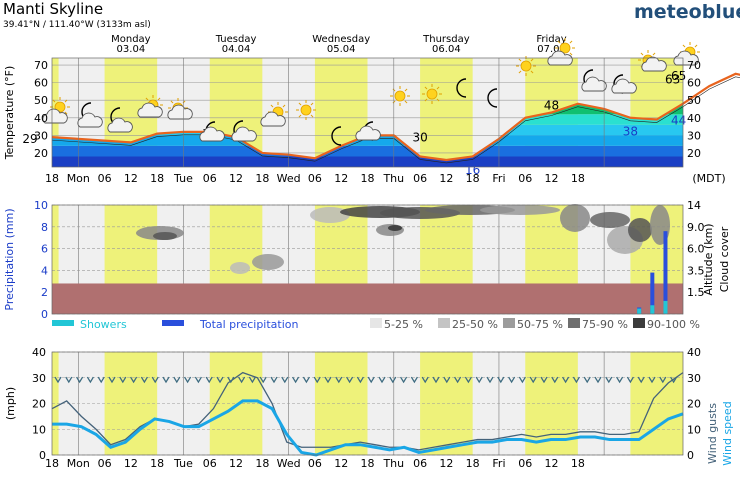 This screenshot has height=490, width=740. Describe the element at coordinates (652, 309) in the screenshot. I see `showers-bar` at that location.